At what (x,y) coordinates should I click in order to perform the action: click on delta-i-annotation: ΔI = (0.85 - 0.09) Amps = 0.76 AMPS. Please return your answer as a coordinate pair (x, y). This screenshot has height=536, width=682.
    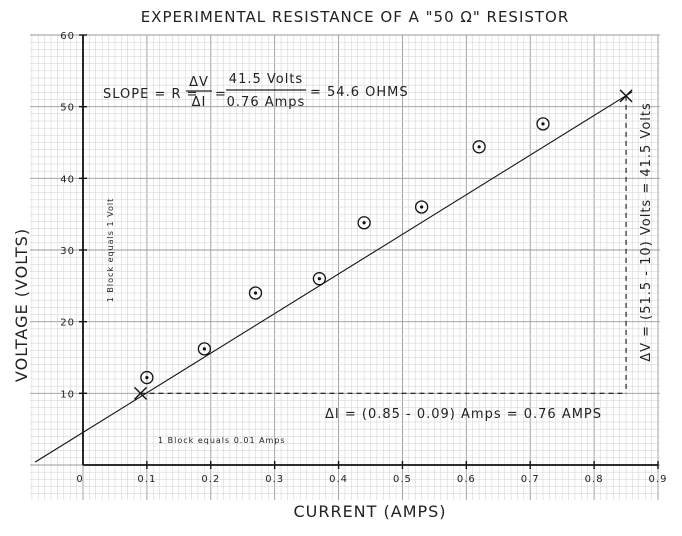
    Looking at the image, I should click on (463, 414).